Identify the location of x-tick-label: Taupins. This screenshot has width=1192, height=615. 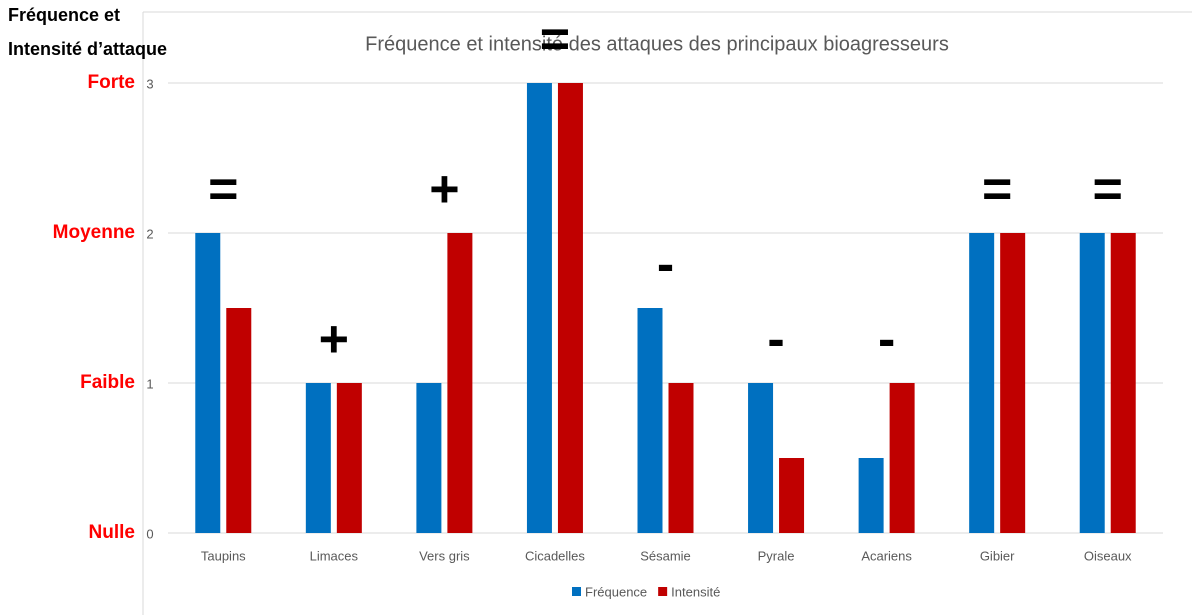
(223, 555).